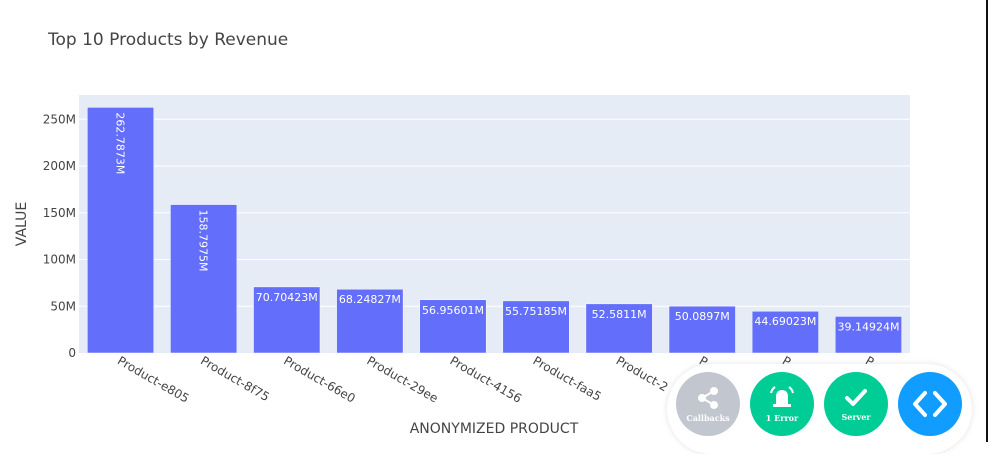 Image resolution: width=992 pixels, height=454 pixels. I want to click on server-label: Server, so click(856, 417).